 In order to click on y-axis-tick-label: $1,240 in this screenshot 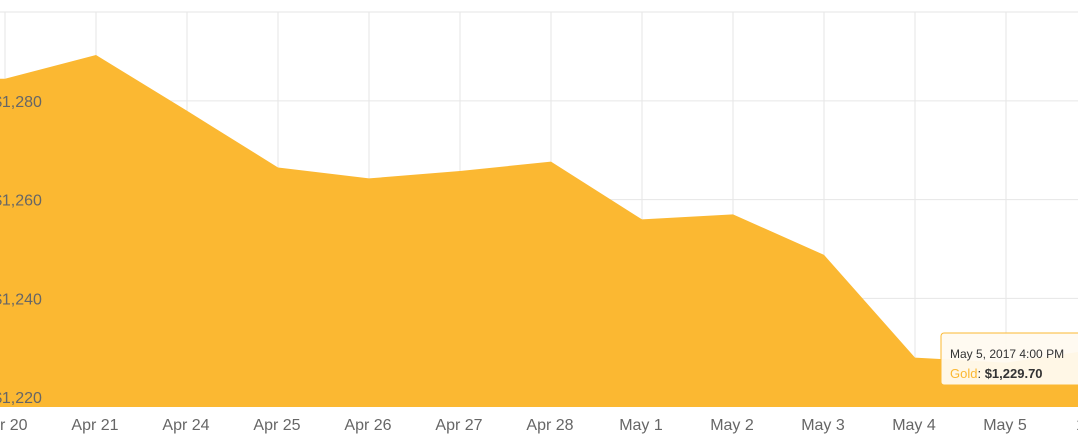, I will do `click(21, 299)`.